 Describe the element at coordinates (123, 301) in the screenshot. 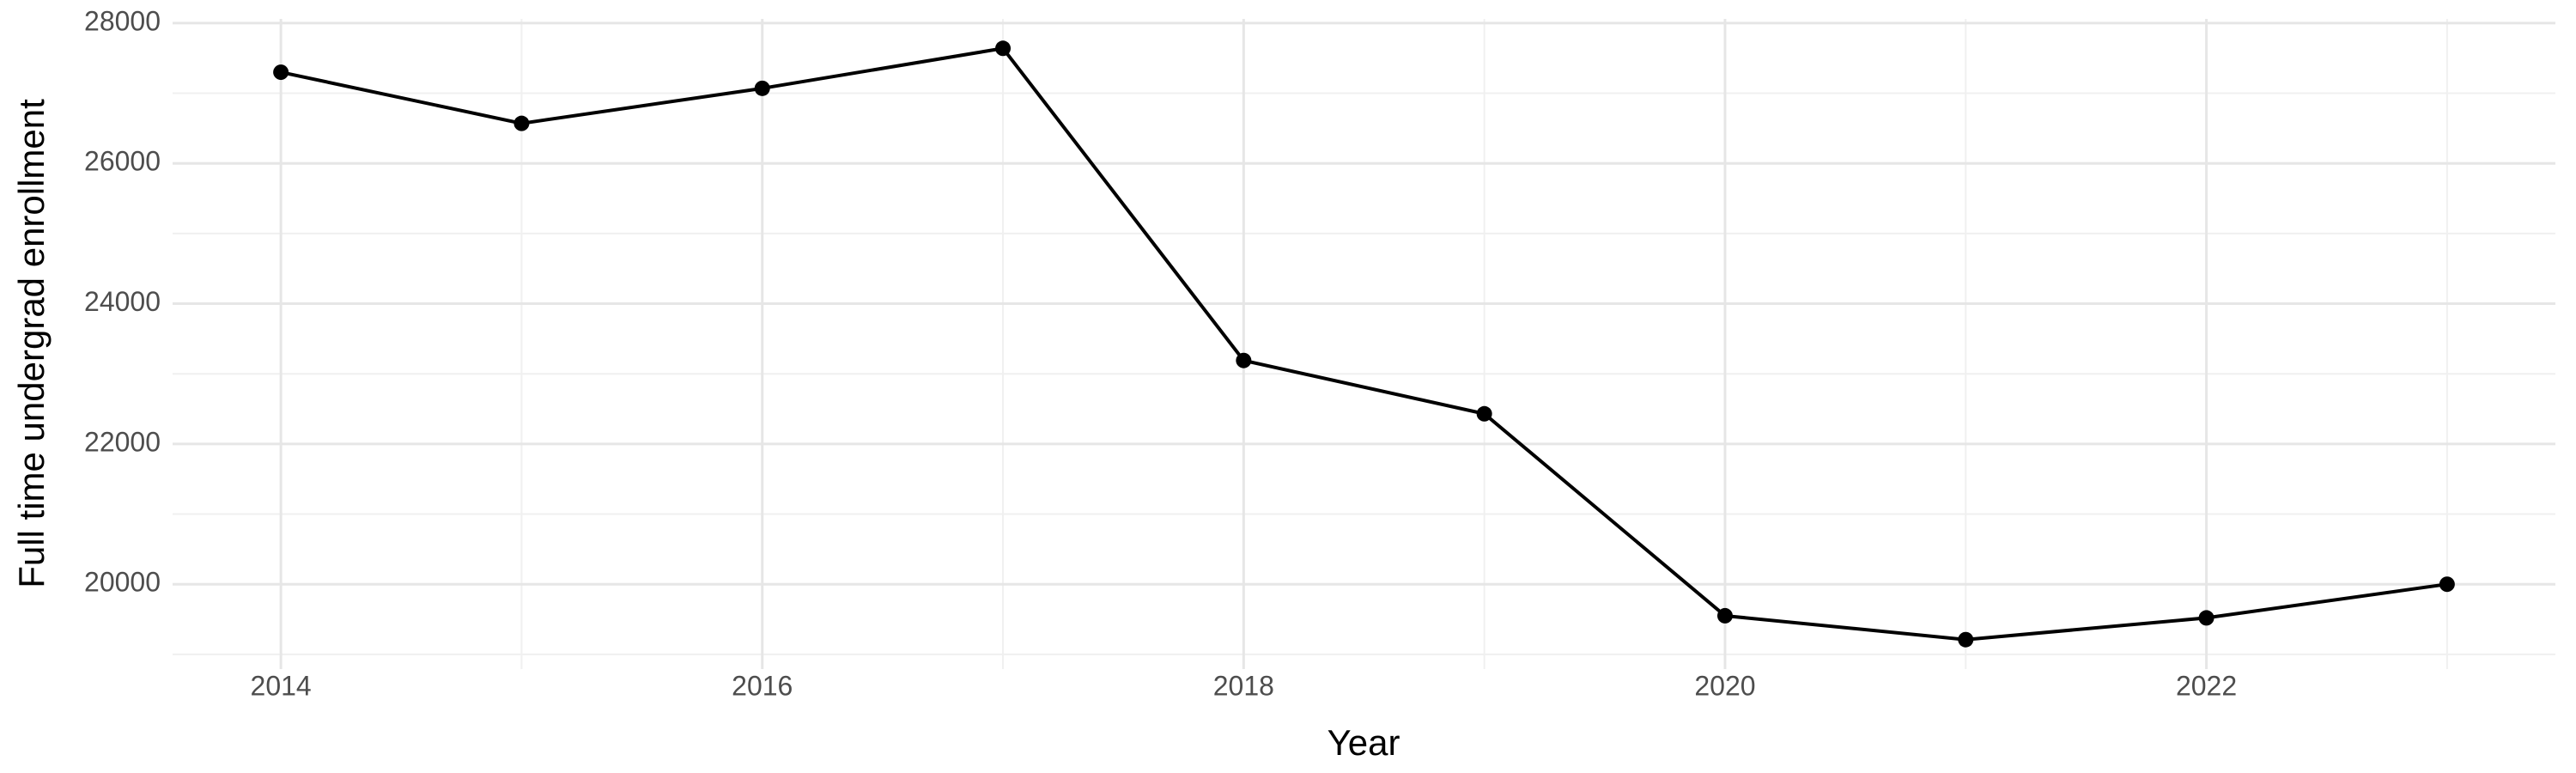

I see `y-tick-label: 24000` at that location.